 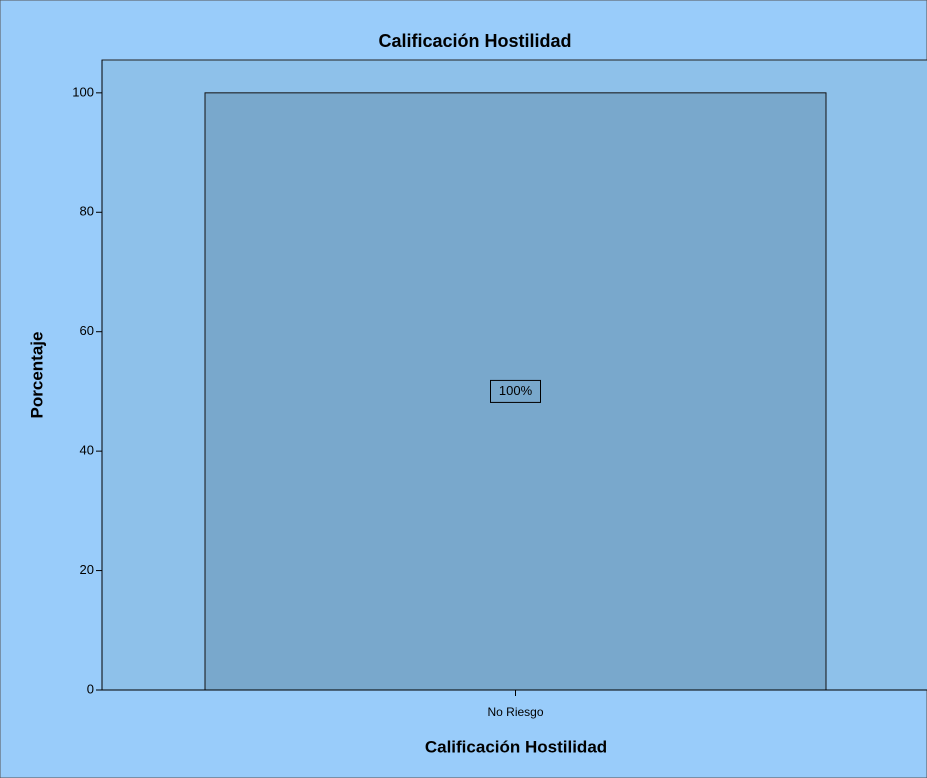 What do you see at coordinates (90, 688) in the screenshot?
I see `y-tick-label: 0` at bounding box center [90, 688].